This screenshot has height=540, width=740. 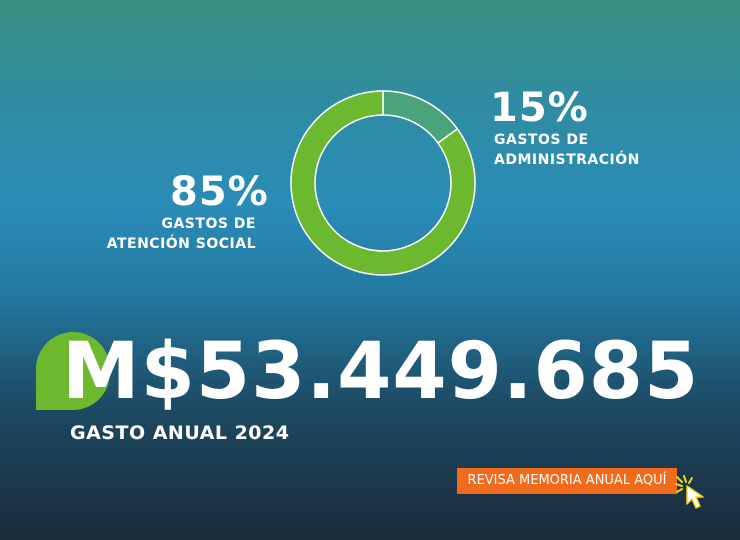 What do you see at coordinates (219, 192) in the screenshot?
I see `social-percent: 85%` at bounding box center [219, 192].